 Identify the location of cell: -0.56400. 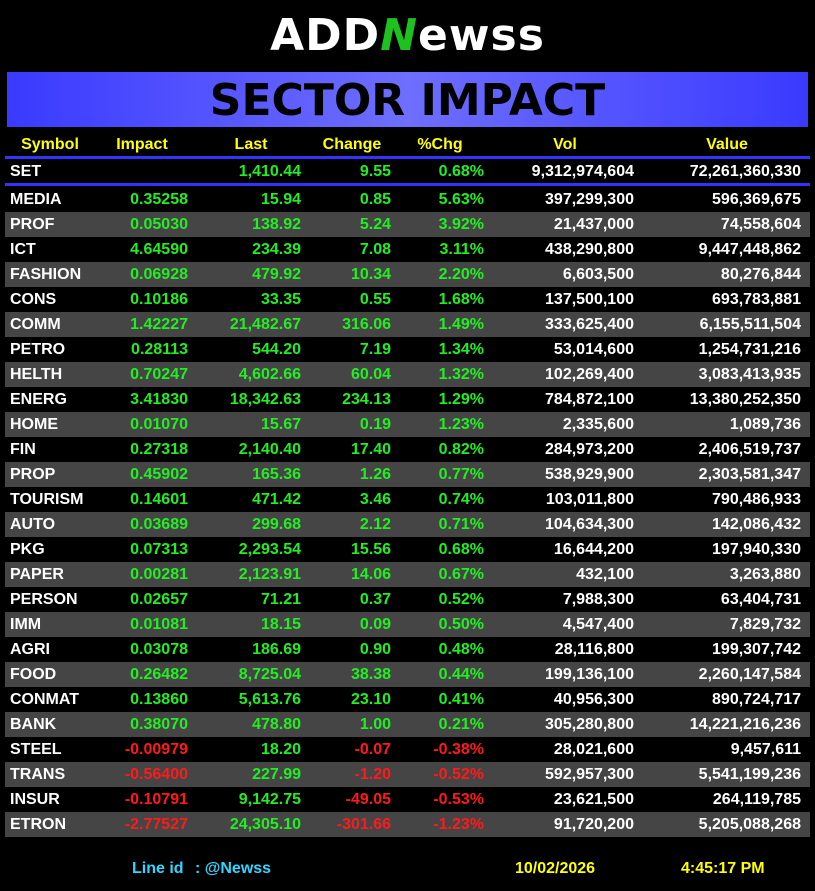
(156, 774).